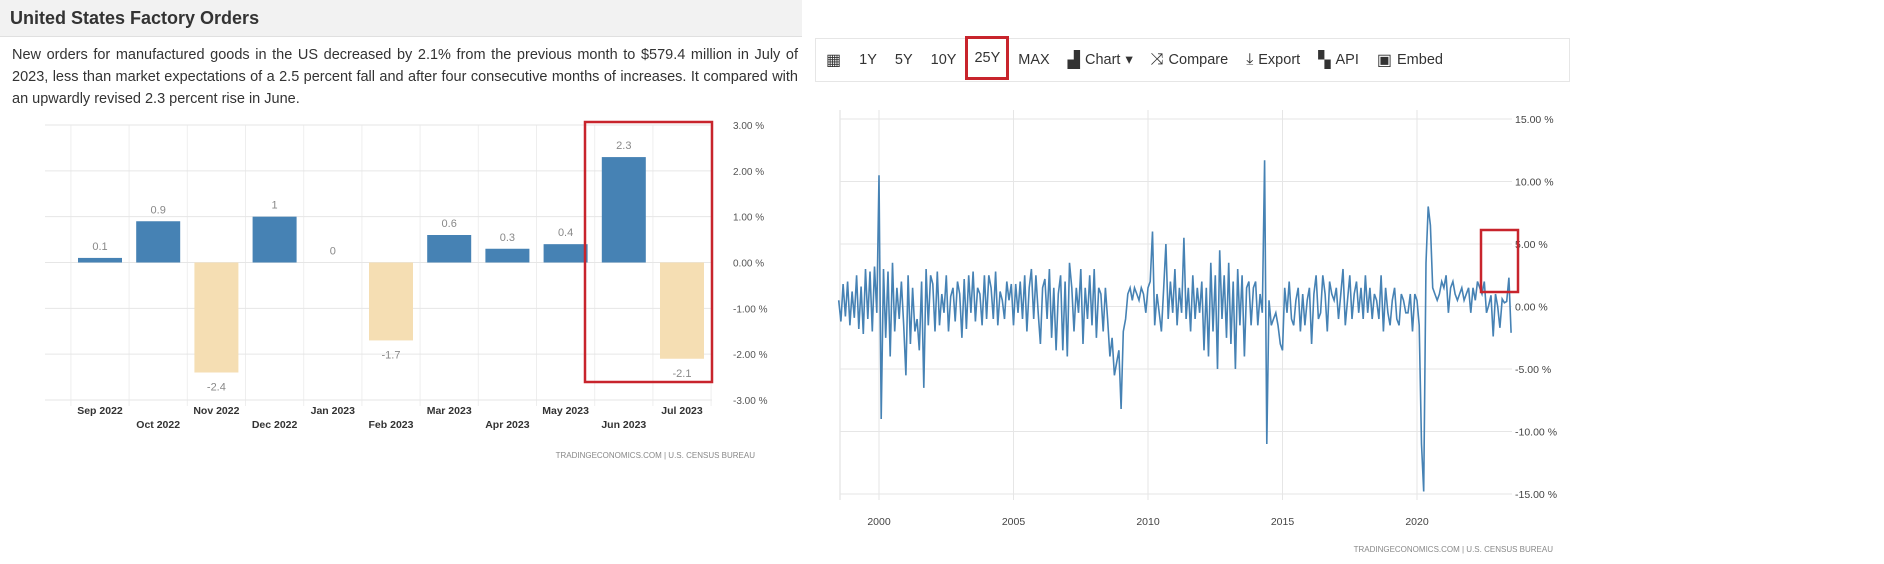 This screenshot has width=1884, height=564. I want to click on y-tick-label: -1.00 %, so click(750, 309).